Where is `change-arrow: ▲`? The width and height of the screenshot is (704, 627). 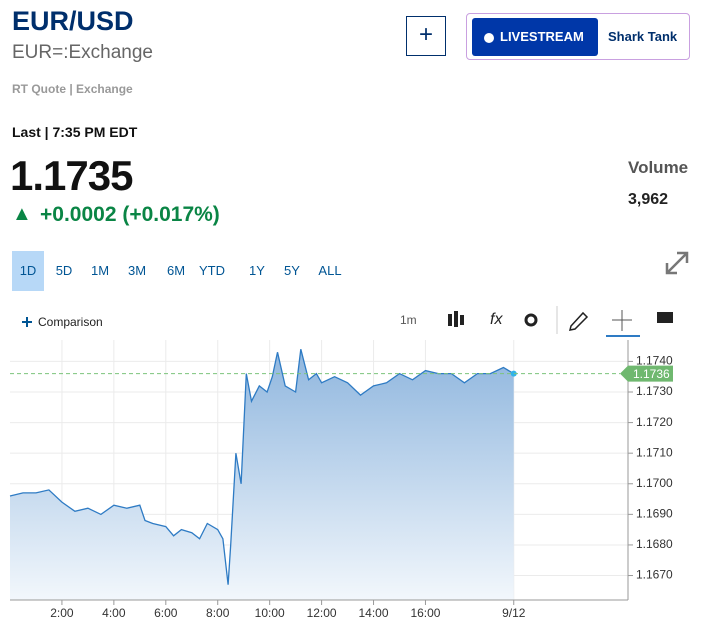
change-arrow: ▲ is located at coordinates (22, 214).